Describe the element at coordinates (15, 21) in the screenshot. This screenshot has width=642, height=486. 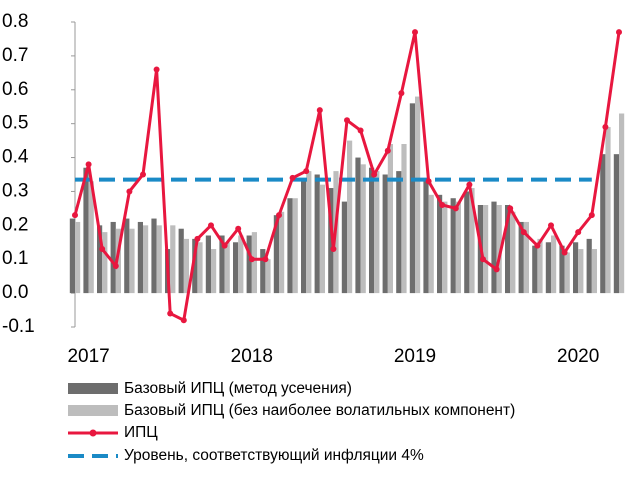
I see `y-tick-label: 0.8` at that location.